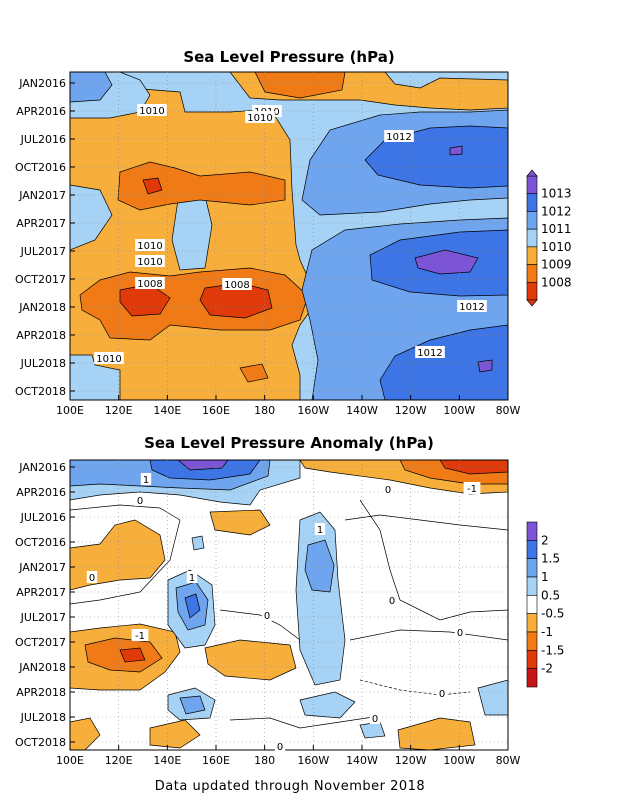 The width and height of the screenshot is (618, 800). I want to click on x-tick-label: 160W, so click(313, 760).